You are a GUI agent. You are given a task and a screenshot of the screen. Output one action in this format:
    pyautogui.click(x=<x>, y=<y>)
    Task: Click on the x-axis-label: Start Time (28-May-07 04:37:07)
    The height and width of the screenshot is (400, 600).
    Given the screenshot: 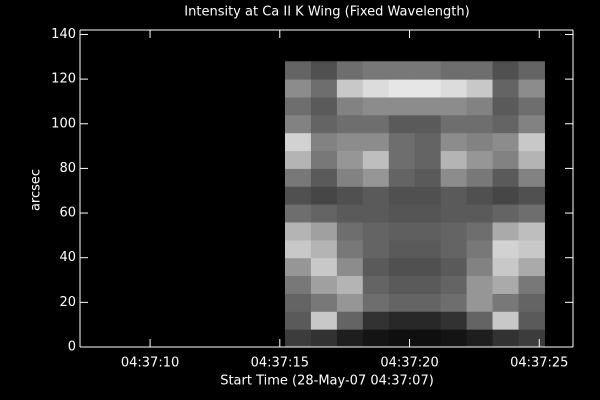 What is the action you would take?
    pyautogui.click(x=327, y=381)
    